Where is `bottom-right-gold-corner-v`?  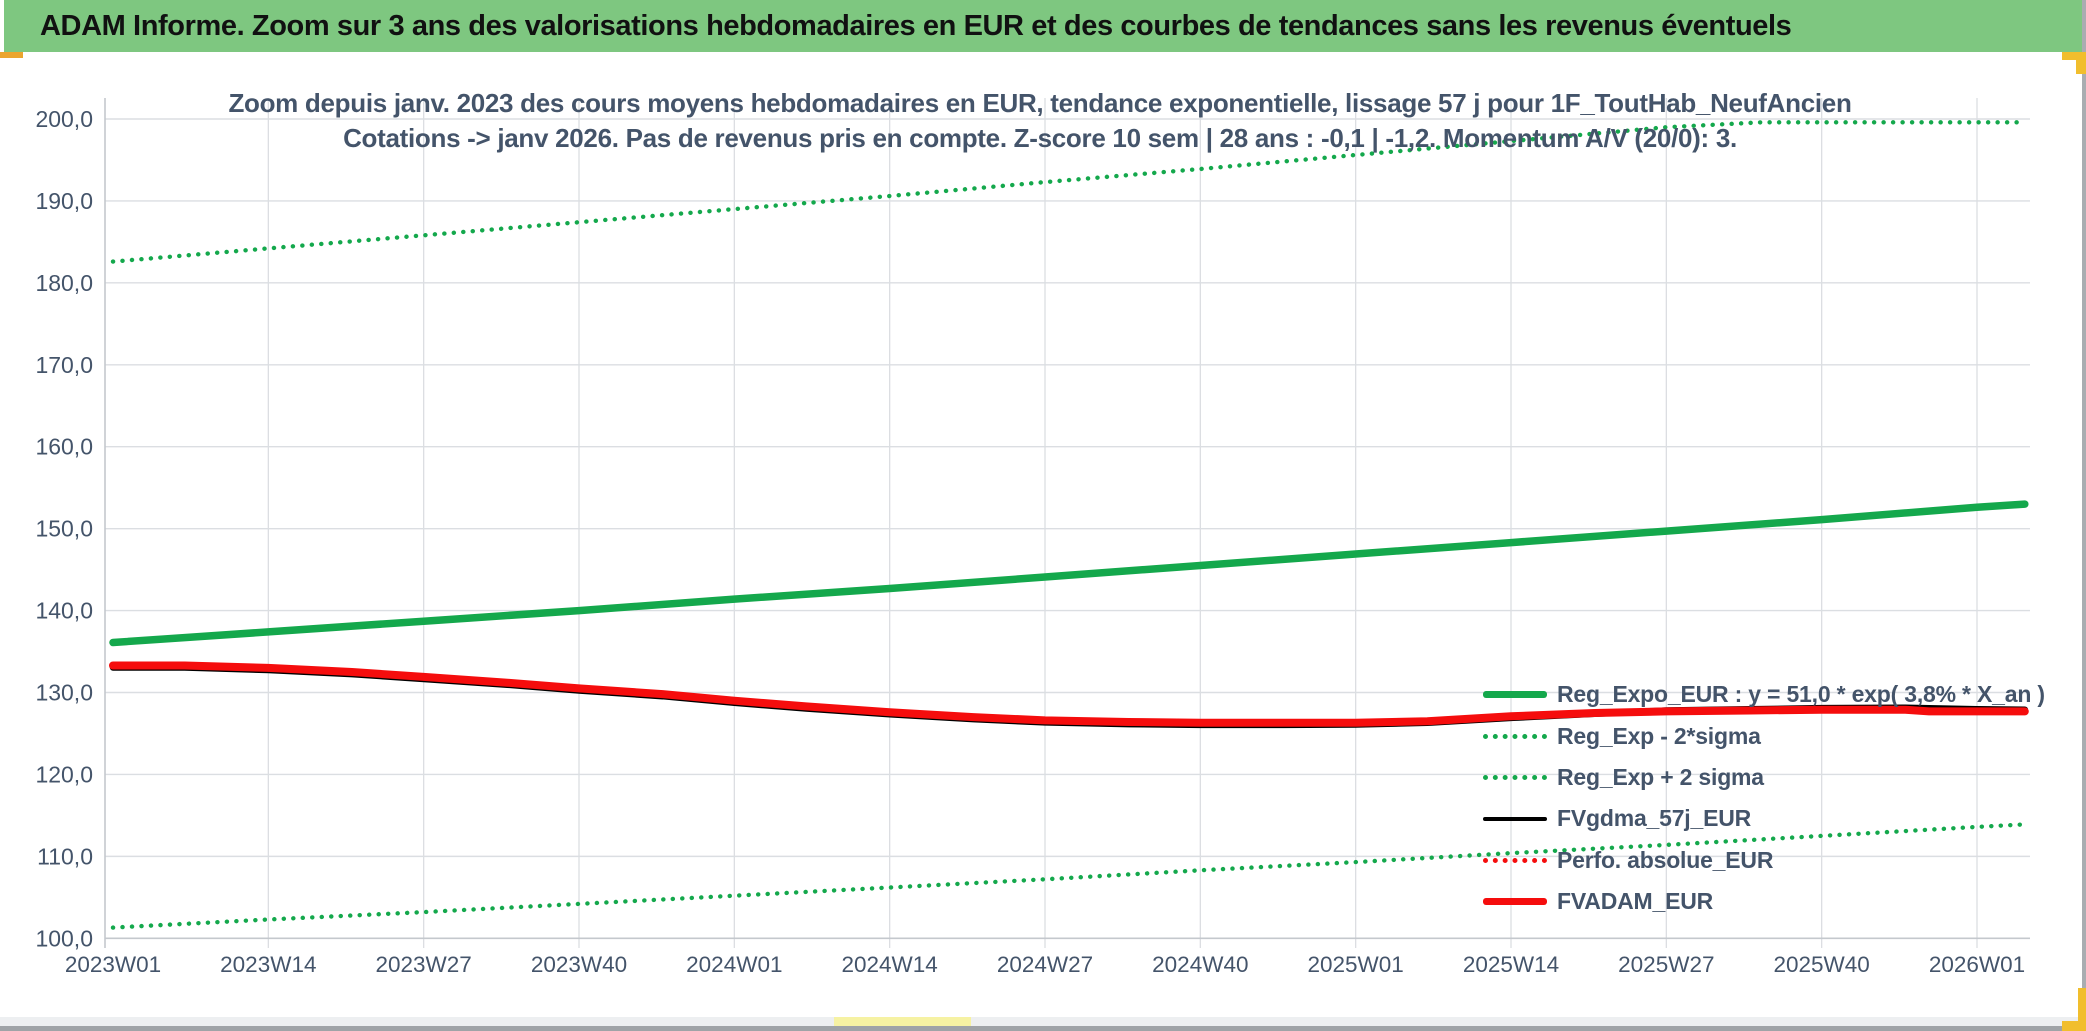 bottom-right-gold-corner-v is located at coordinates (2082, 1009).